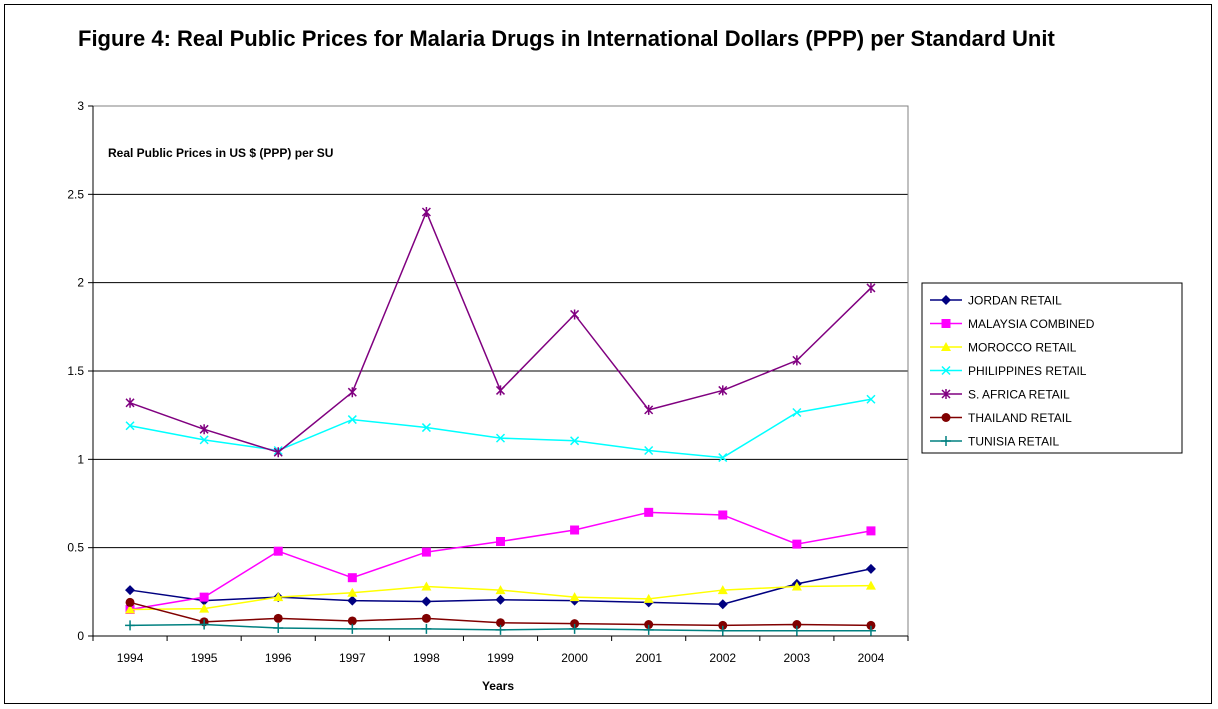 The width and height of the screenshot is (1218, 709). What do you see at coordinates (130, 658) in the screenshot?
I see `x-tick-label: 1994` at bounding box center [130, 658].